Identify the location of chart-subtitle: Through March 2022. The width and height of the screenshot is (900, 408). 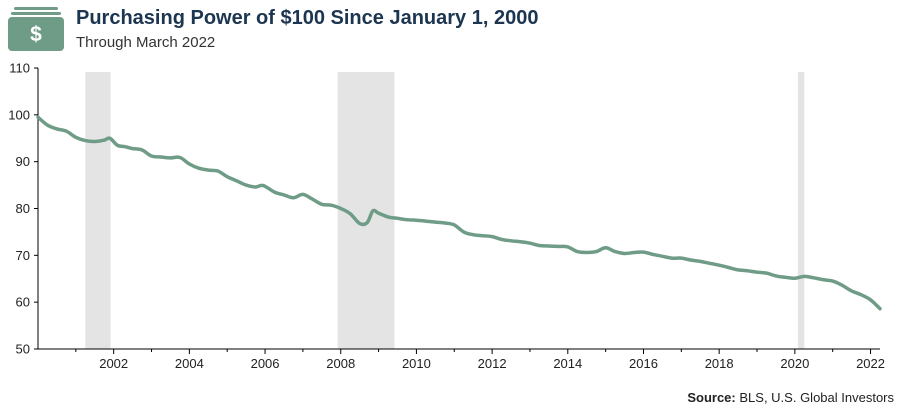
(146, 42).